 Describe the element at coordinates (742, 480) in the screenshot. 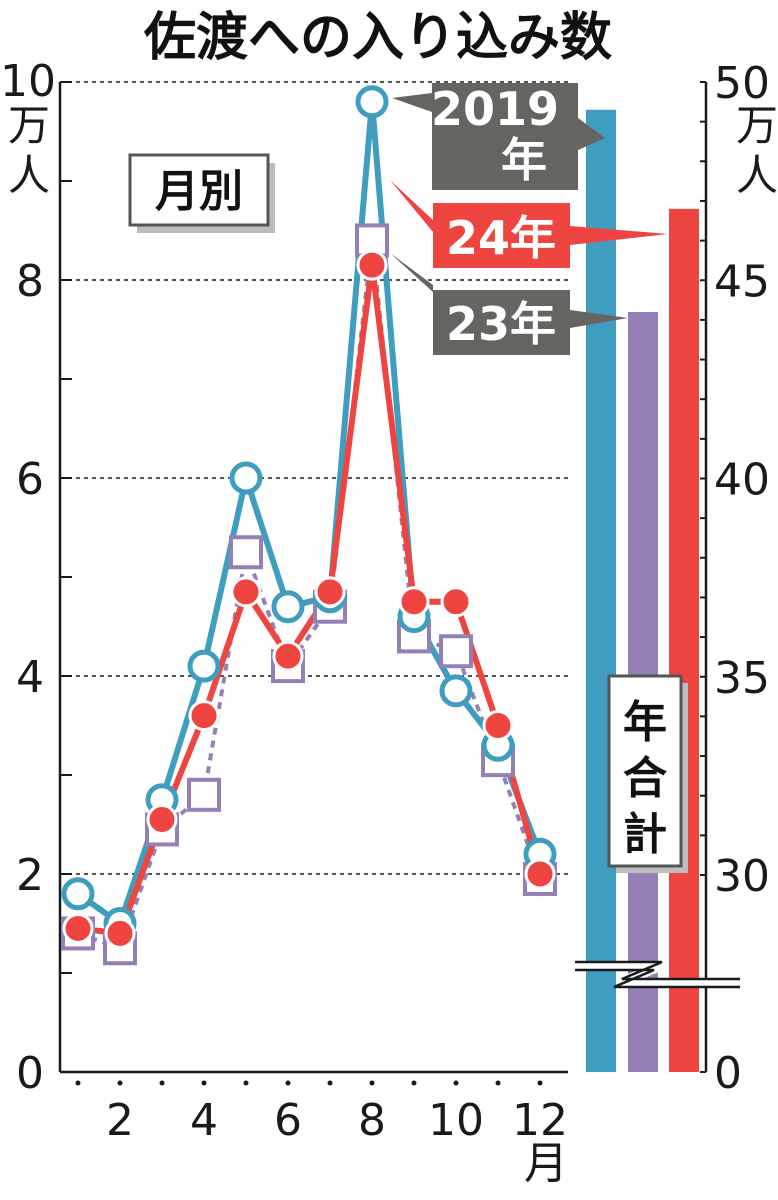

I see `right-tick-label: 40` at that location.